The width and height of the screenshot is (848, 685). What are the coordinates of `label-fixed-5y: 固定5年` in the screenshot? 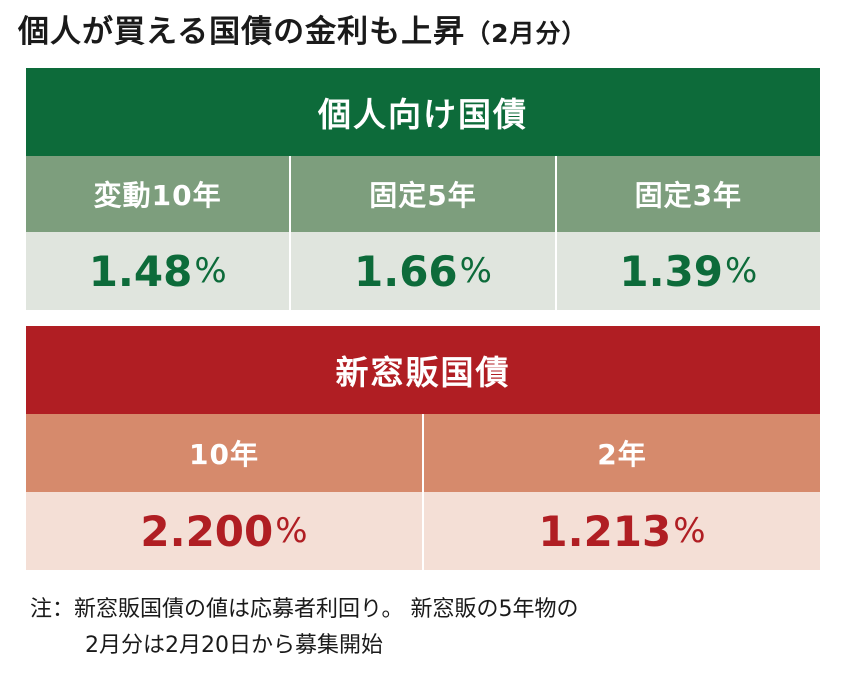 It's located at (422, 194).